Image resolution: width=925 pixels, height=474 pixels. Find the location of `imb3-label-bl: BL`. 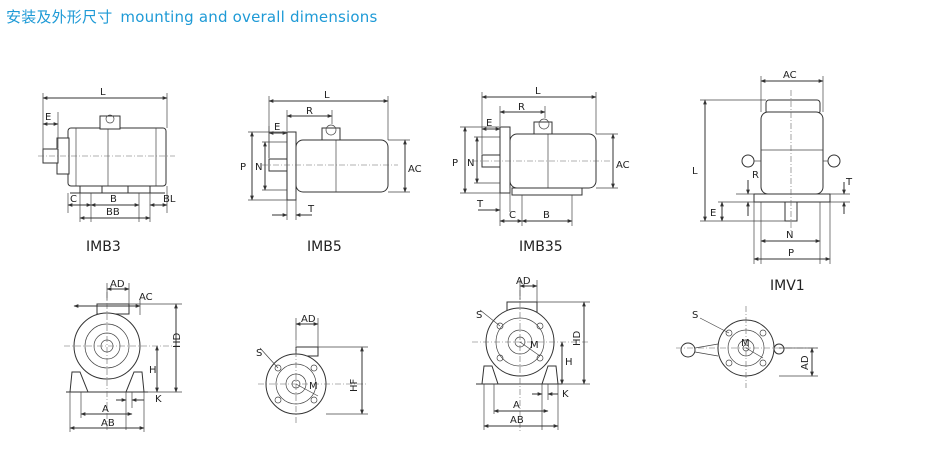

imb3-label-bl: BL is located at coordinates (169, 199).